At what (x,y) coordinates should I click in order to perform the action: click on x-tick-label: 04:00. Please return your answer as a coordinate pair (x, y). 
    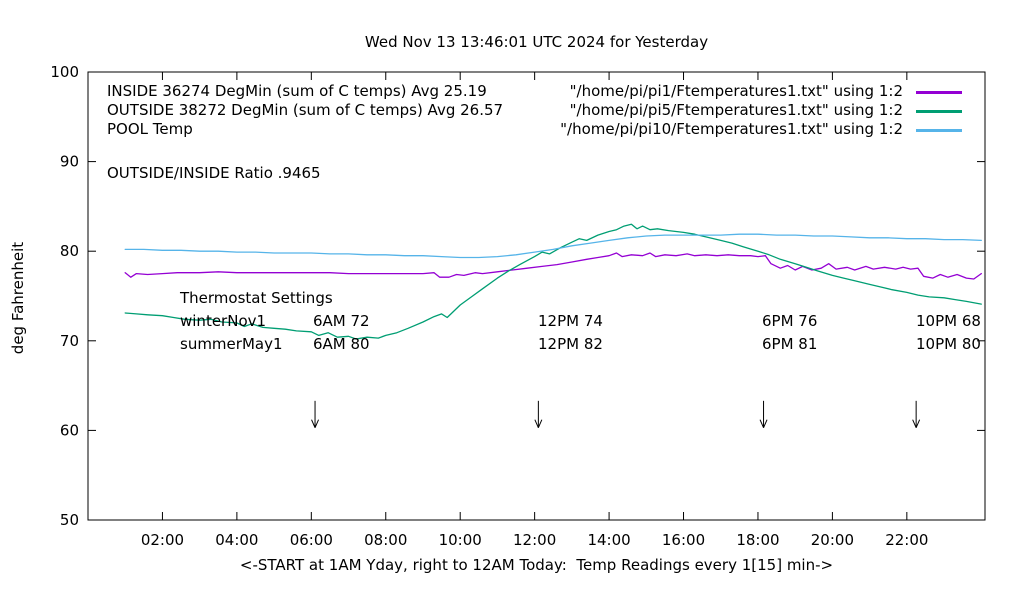
    Looking at the image, I should click on (236, 540).